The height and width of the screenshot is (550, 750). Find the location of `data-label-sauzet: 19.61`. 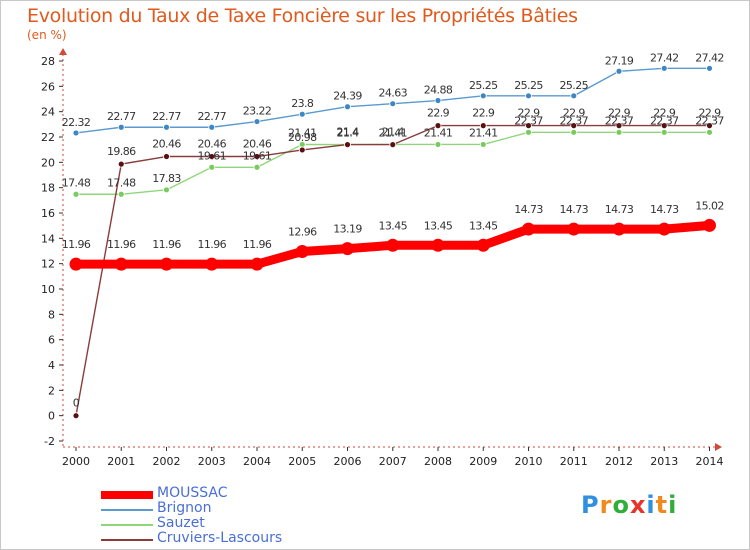

data-label-sauzet: 19.61 is located at coordinates (257, 155).